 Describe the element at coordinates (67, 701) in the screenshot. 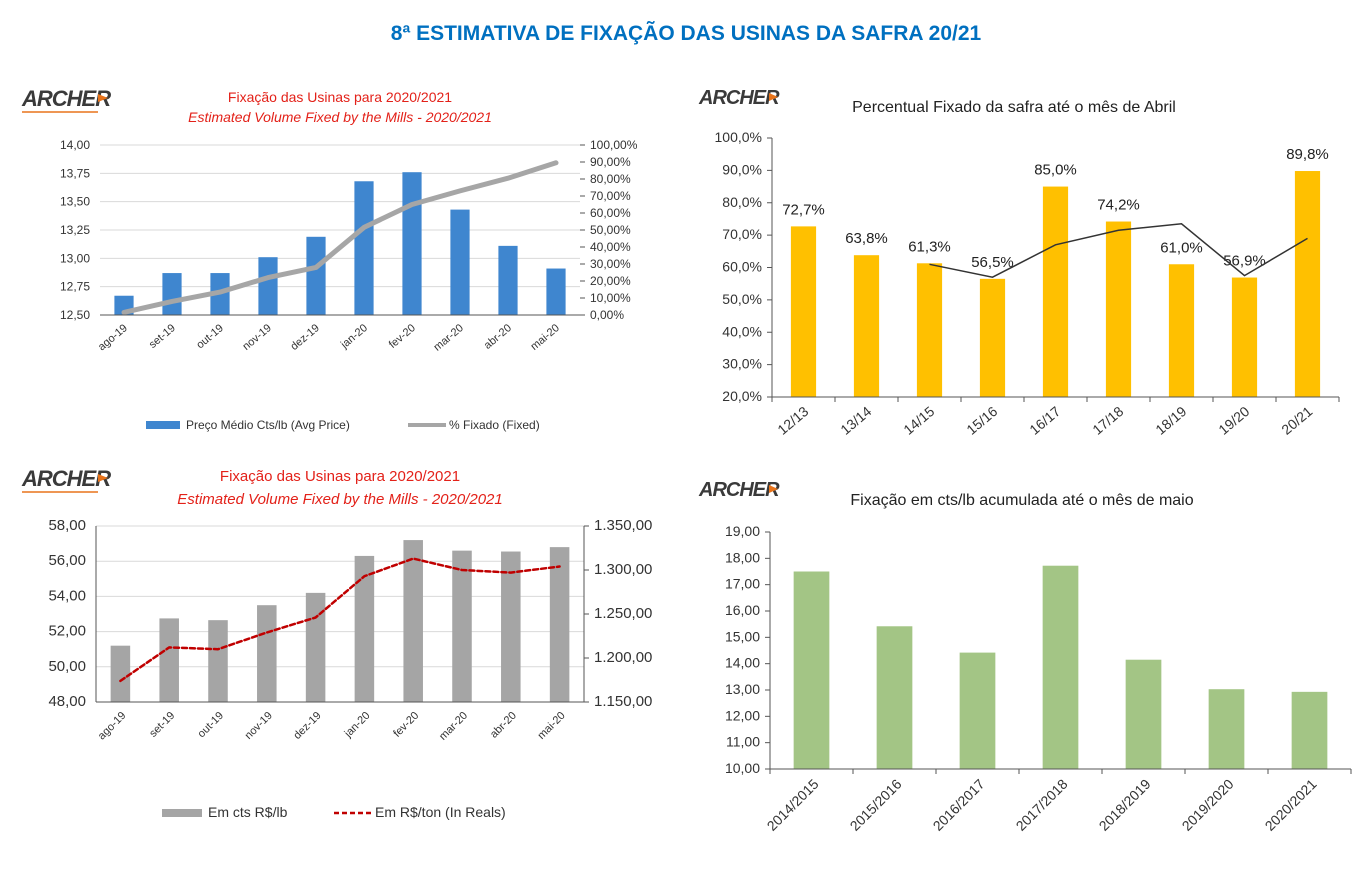

I see `y-tick-label: 48,00` at that location.